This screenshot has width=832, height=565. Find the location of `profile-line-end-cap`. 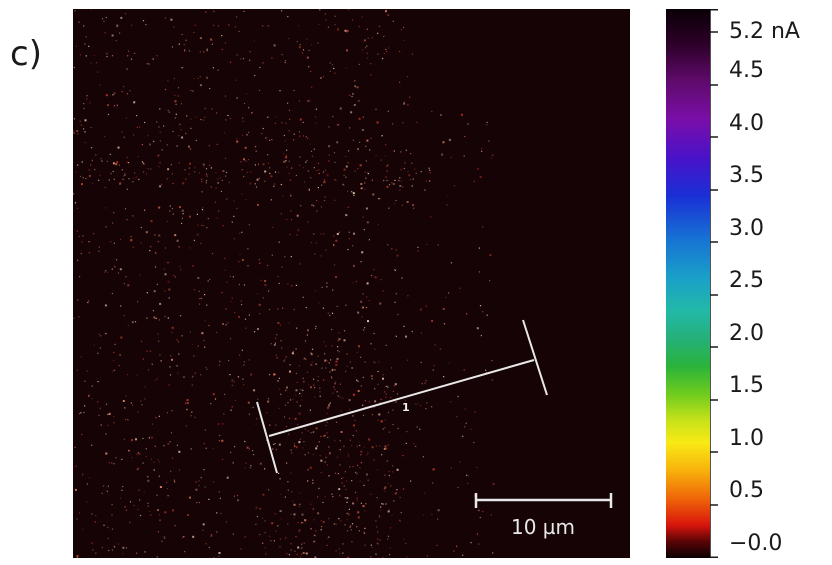

profile-line-end-cap is located at coordinates (535, 357).